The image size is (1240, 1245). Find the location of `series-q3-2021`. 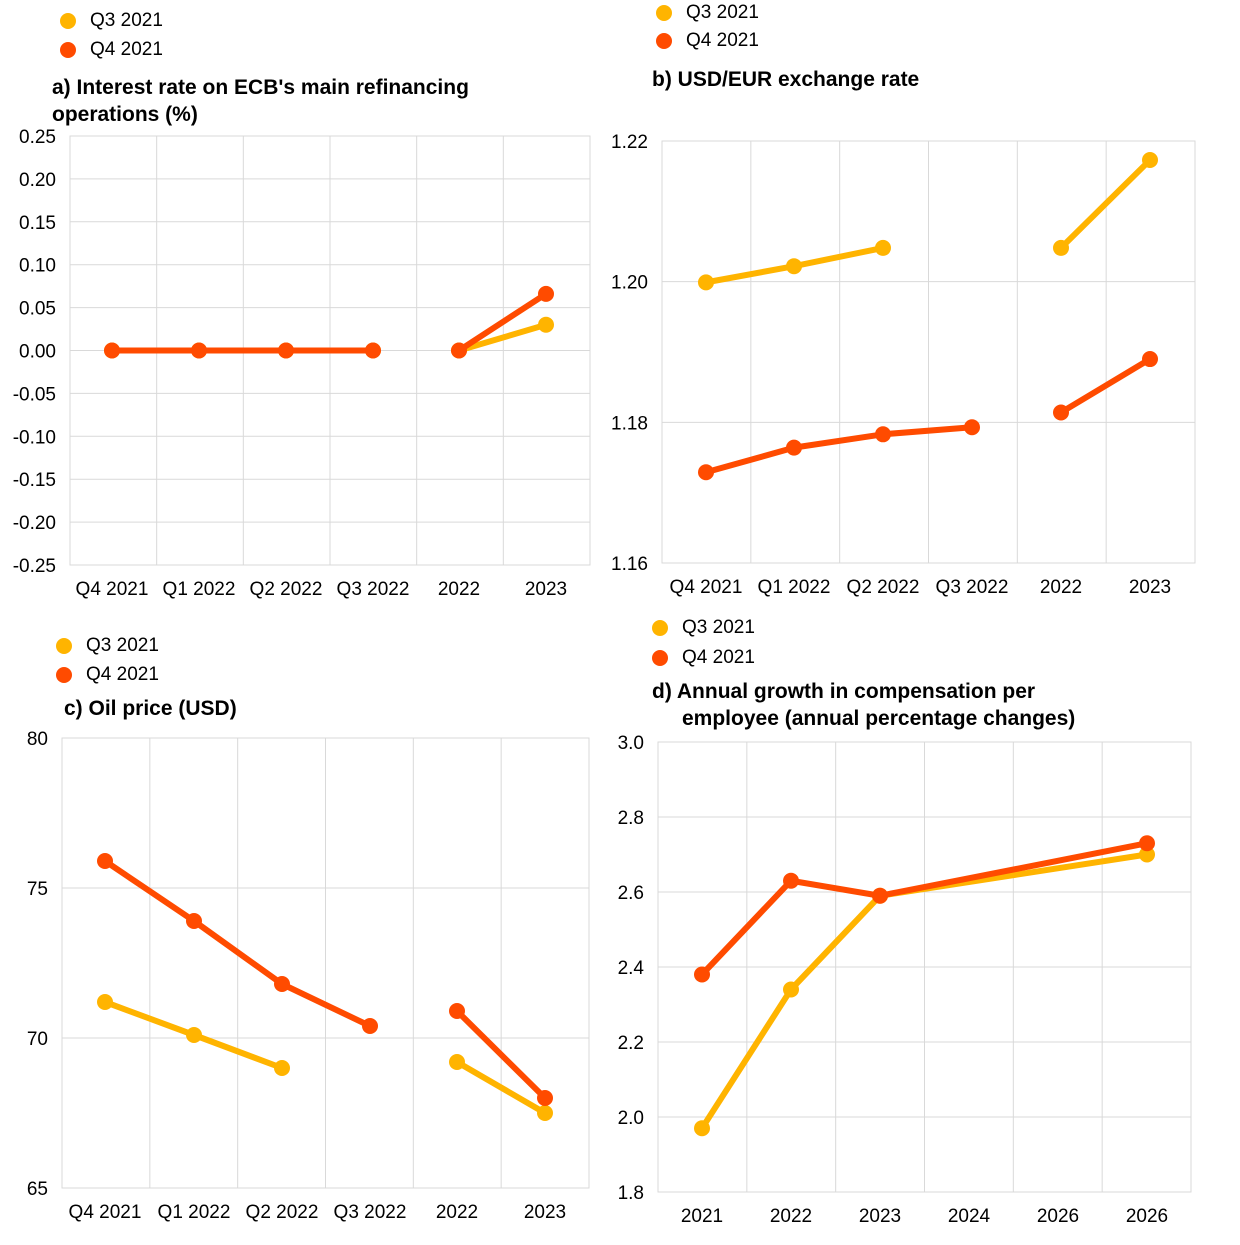

series-q3-2021 is located at coordinates (325, 1057).